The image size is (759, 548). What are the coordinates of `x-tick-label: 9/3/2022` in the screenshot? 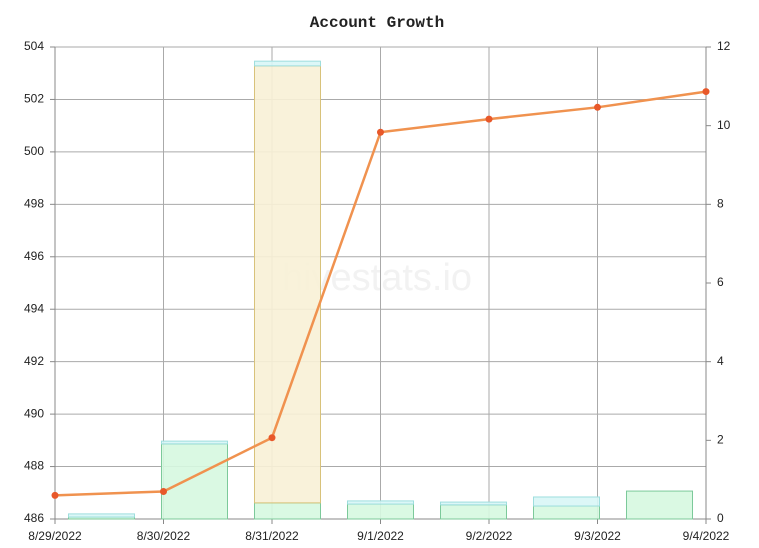 It's located at (597, 536).